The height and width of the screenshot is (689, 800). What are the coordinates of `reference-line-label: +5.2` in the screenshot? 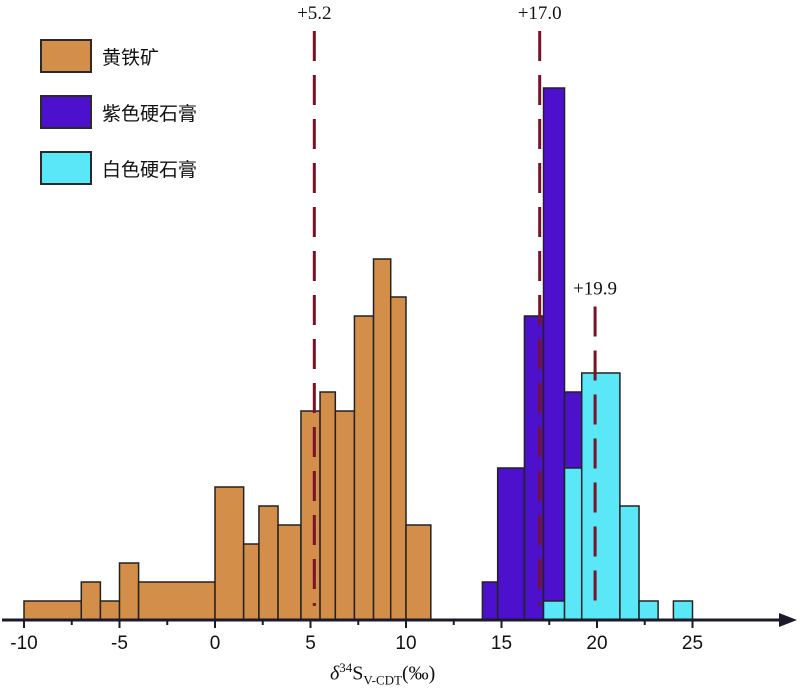 It's located at (314, 13).